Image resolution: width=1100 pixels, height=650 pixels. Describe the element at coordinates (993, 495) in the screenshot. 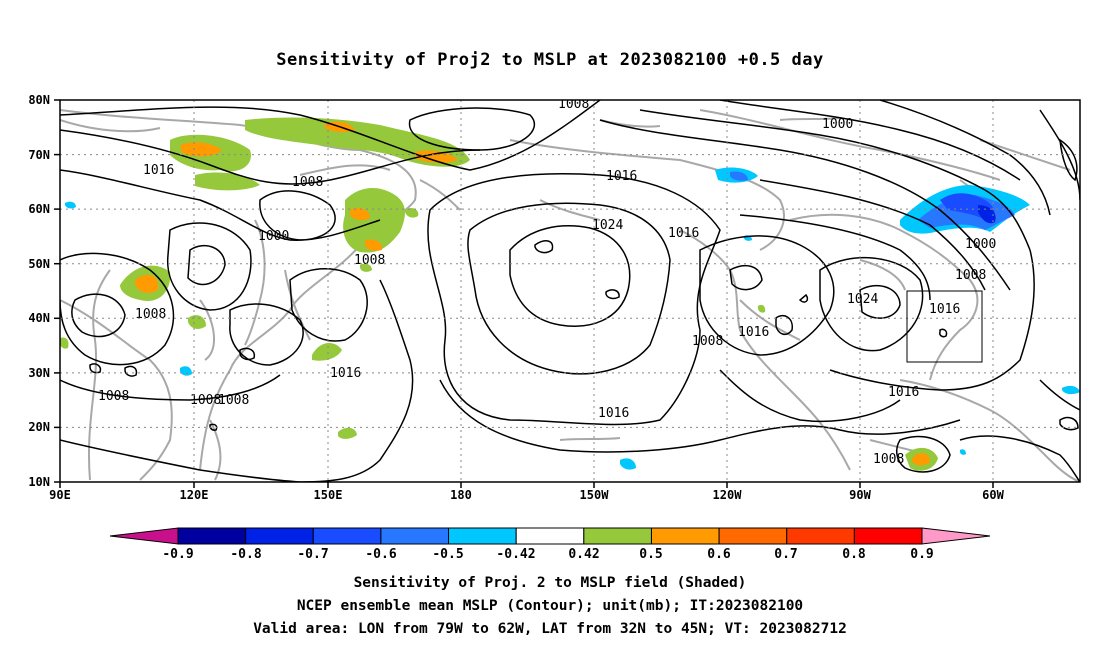

I see `lon-tick-label: 60W` at that location.